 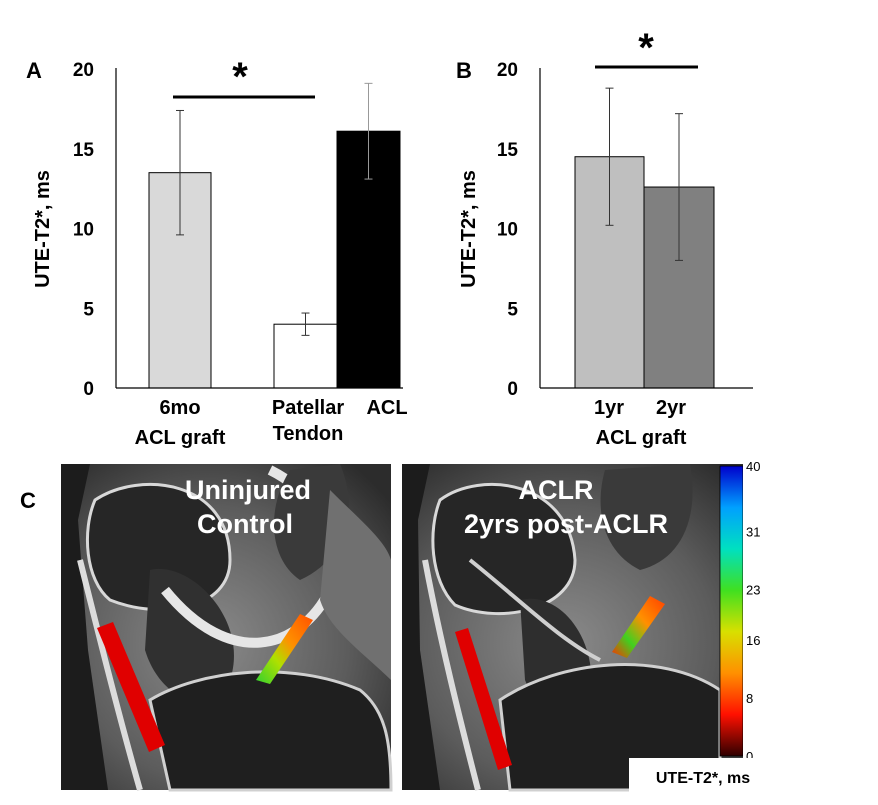 I want to click on y-tick-label-a-2: 10, so click(x=83, y=230).